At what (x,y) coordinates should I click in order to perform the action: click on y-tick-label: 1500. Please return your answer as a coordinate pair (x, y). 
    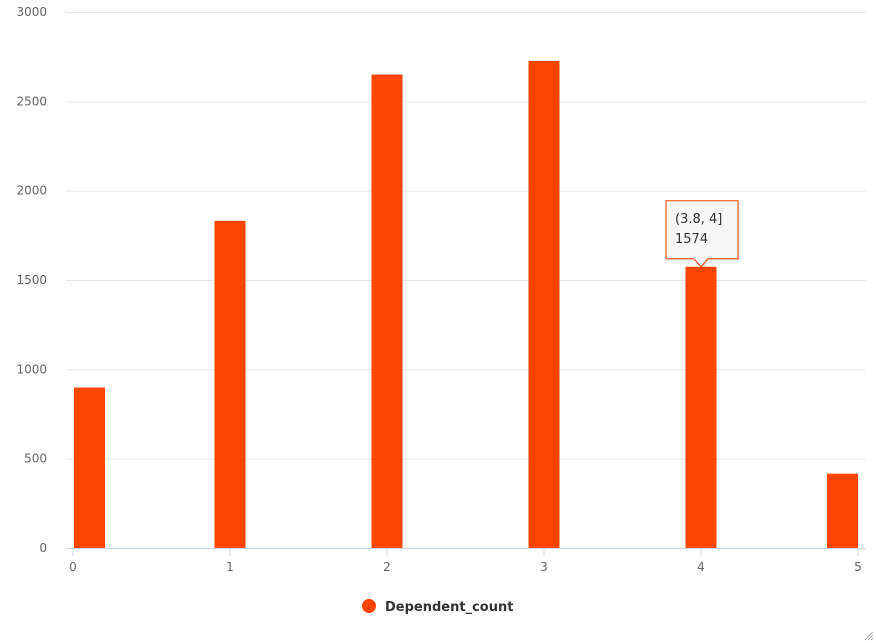
    Looking at the image, I should click on (31, 280).